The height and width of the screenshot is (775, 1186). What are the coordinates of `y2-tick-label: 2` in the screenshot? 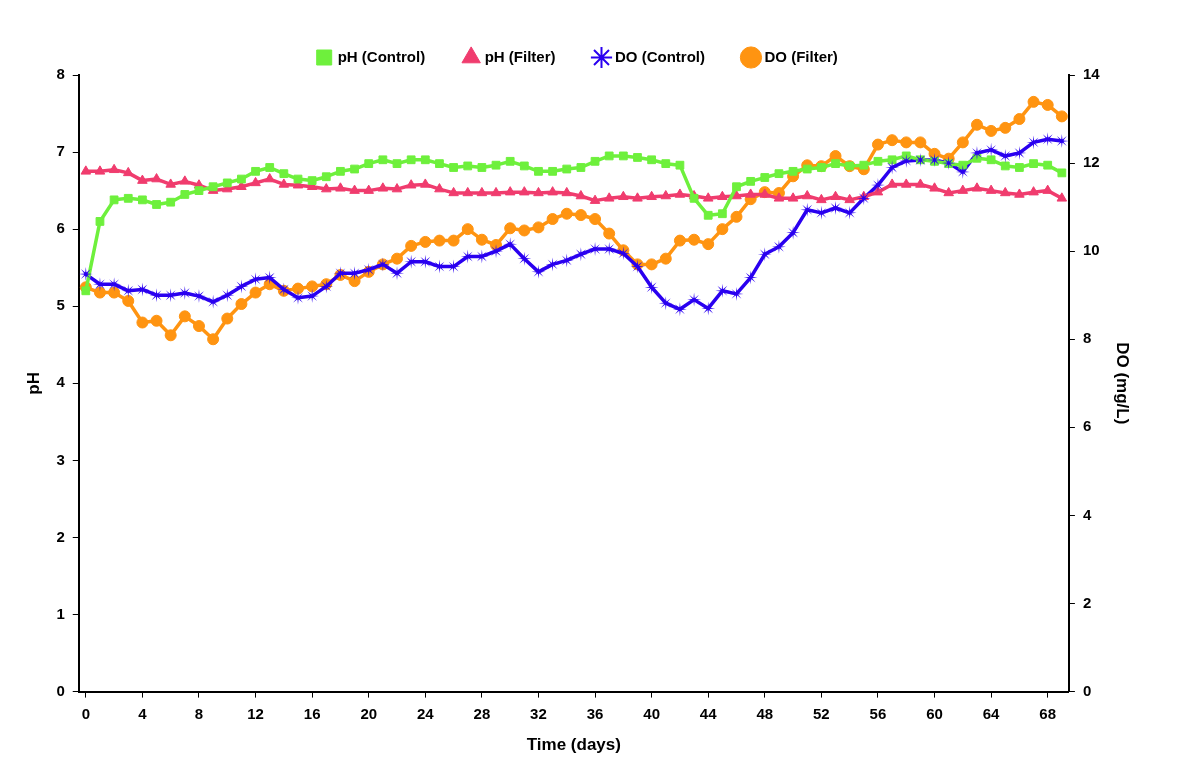 It's located at (1087, 602).